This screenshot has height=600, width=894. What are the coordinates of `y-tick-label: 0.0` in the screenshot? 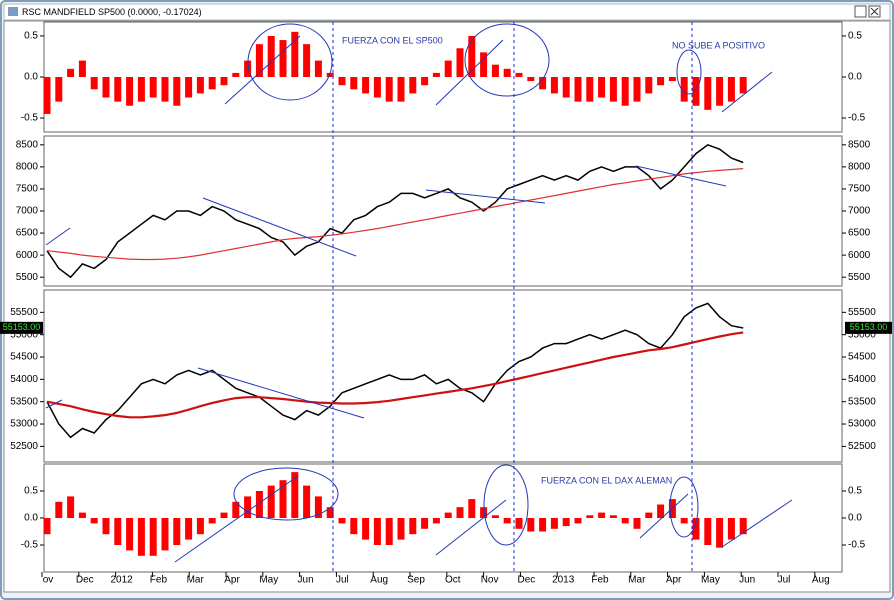 It's located at (855, 77).